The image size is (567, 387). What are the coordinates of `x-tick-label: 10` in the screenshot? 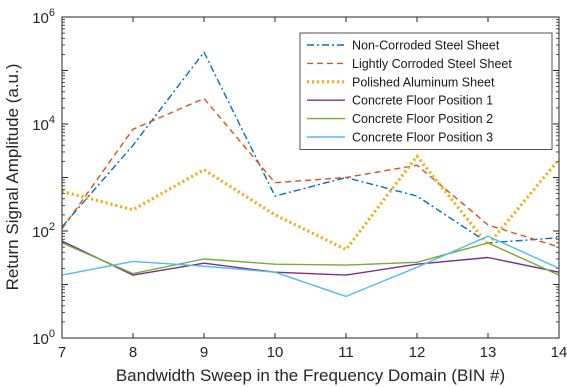 It's located at (275, 352).